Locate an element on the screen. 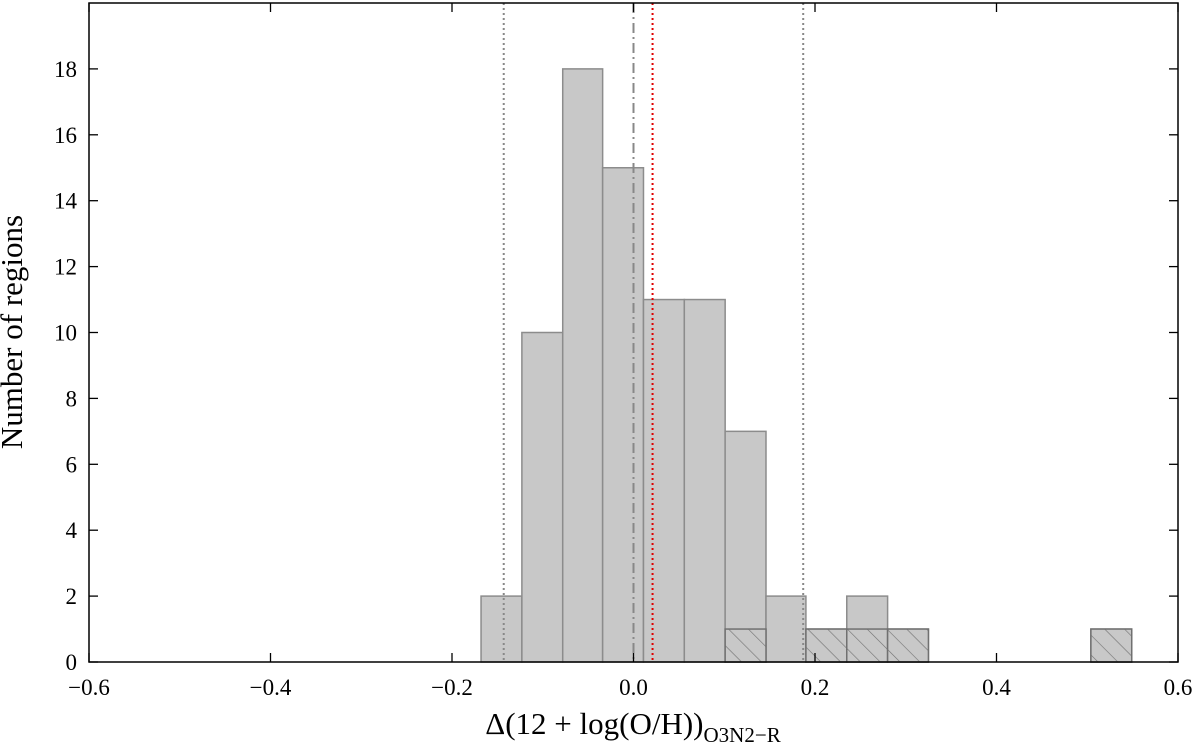 Image resolution: width=1200 pixels, height=756 pixels. x-tick-label: 0.6 is located at coordinates (1178, 687).